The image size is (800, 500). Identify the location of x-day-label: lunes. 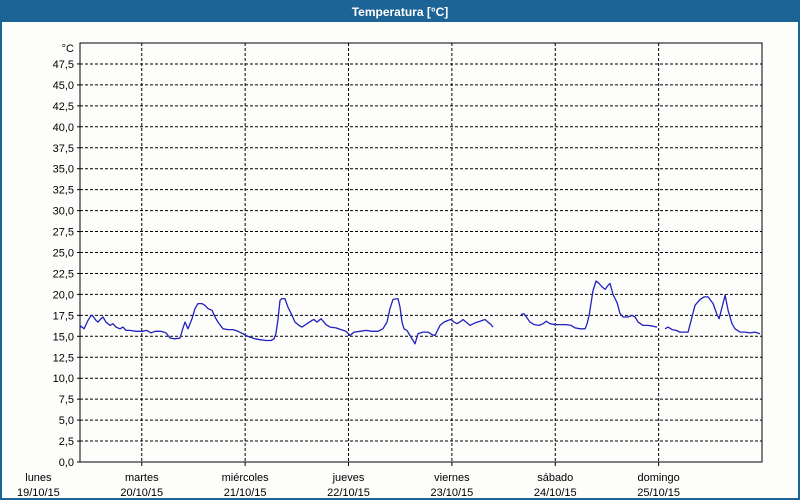
(38, 478).